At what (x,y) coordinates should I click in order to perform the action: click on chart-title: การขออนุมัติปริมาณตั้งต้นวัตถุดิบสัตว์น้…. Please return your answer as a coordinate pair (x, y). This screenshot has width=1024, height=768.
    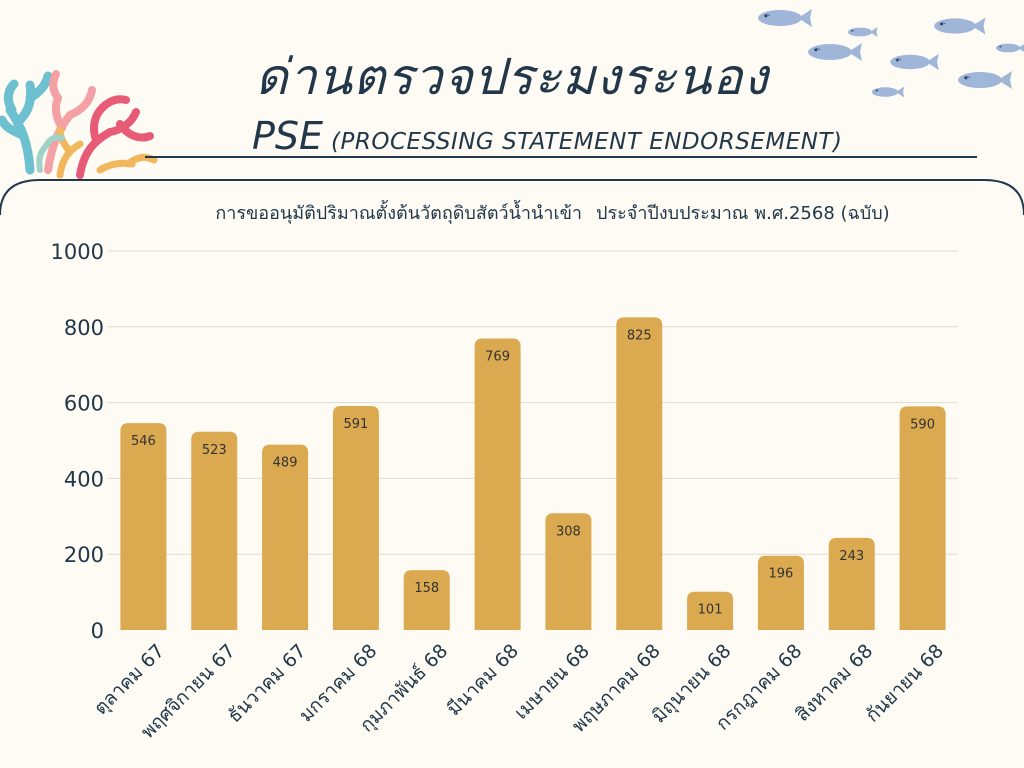
    Looking at the image, I should click on (512, 212).